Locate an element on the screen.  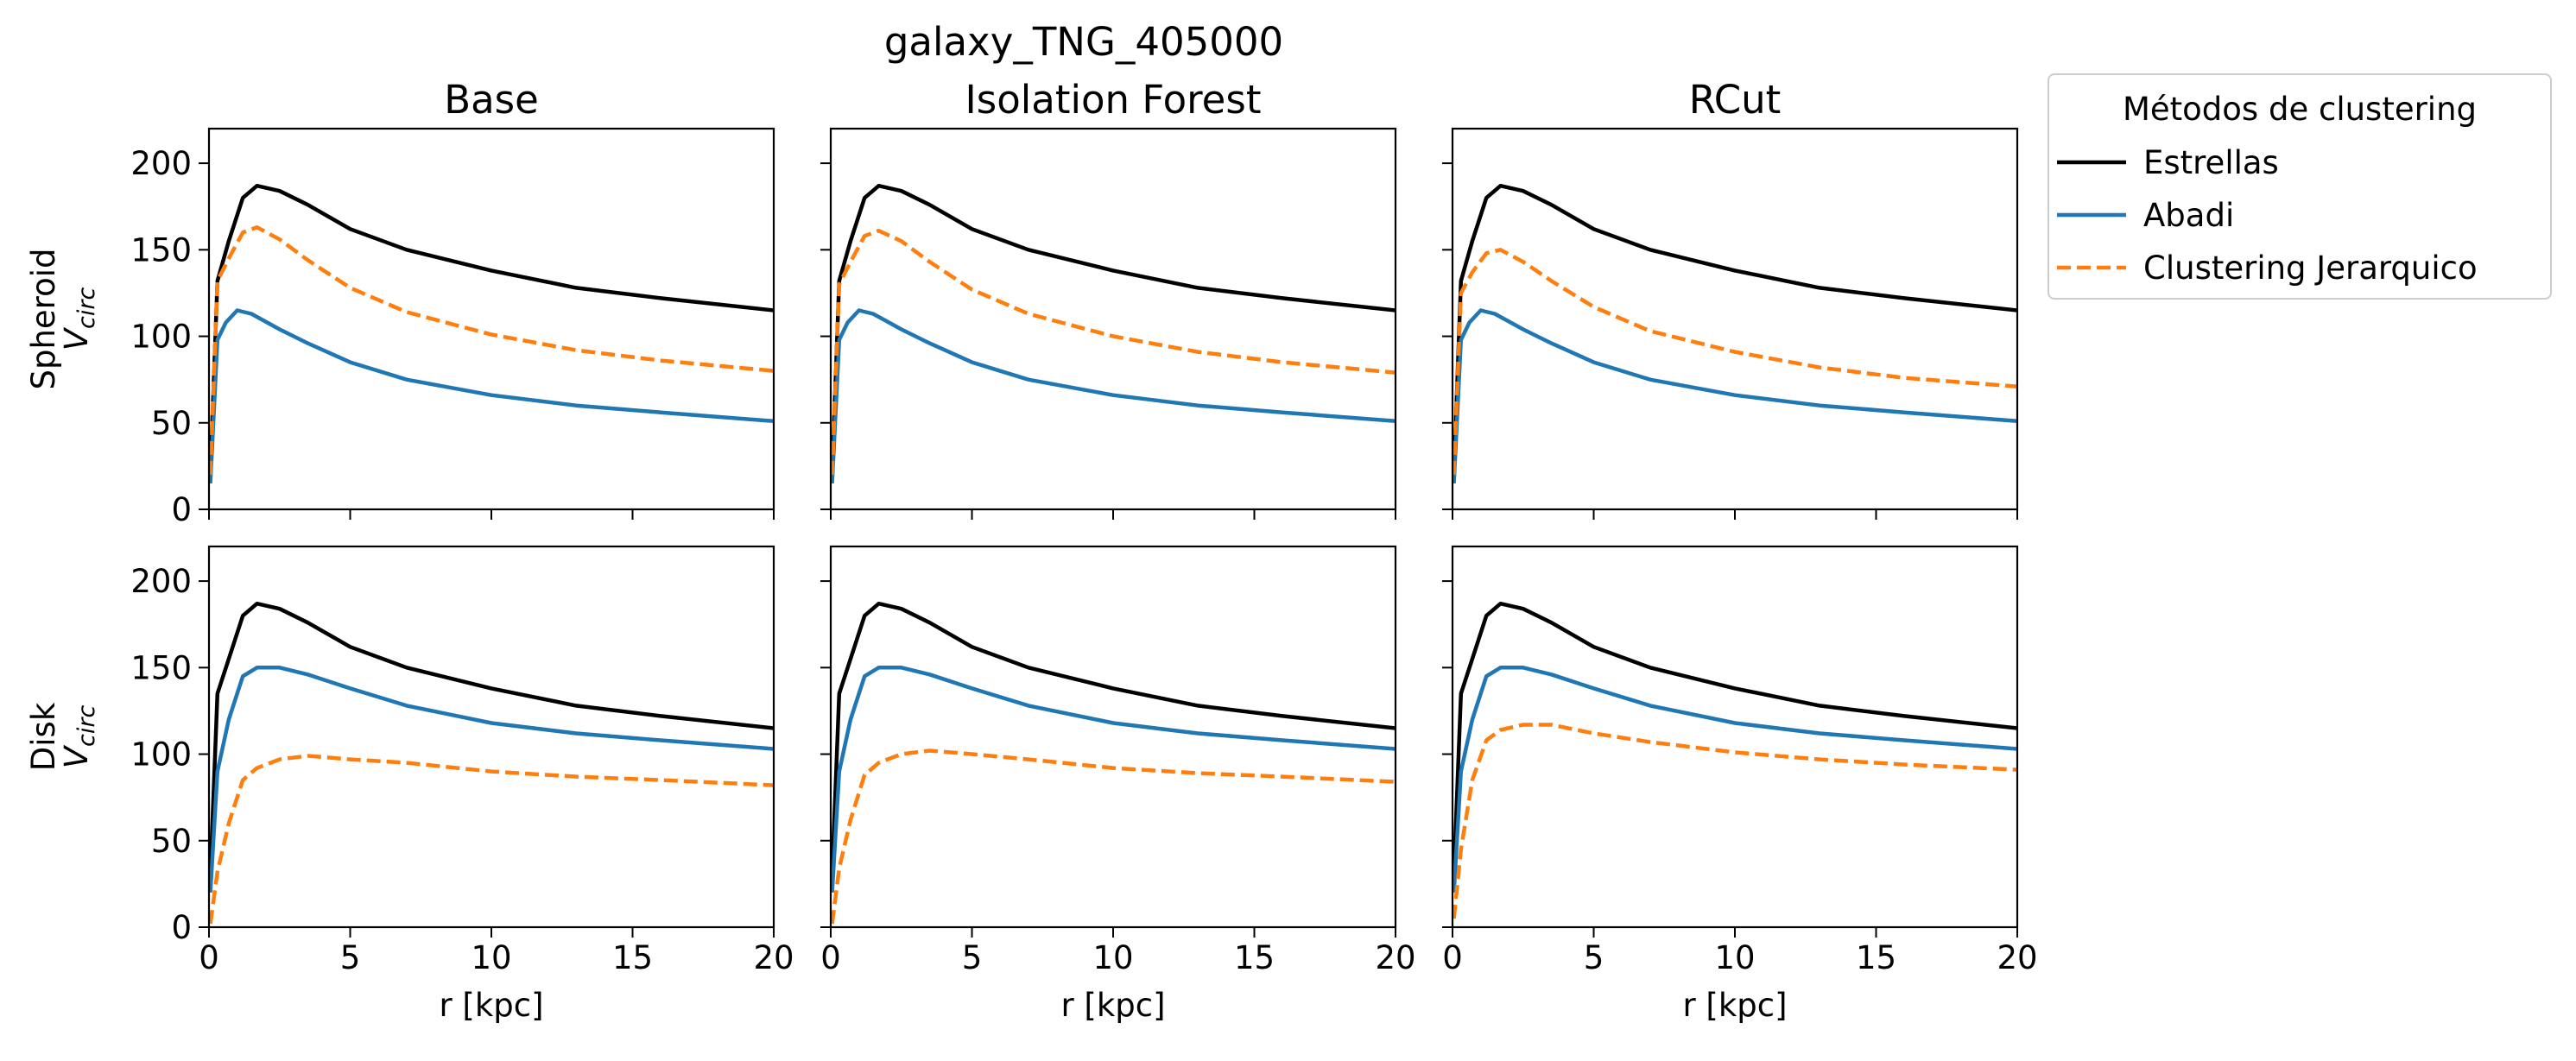
column-title: Isolation Forest is located at coordinates (1113, 100).